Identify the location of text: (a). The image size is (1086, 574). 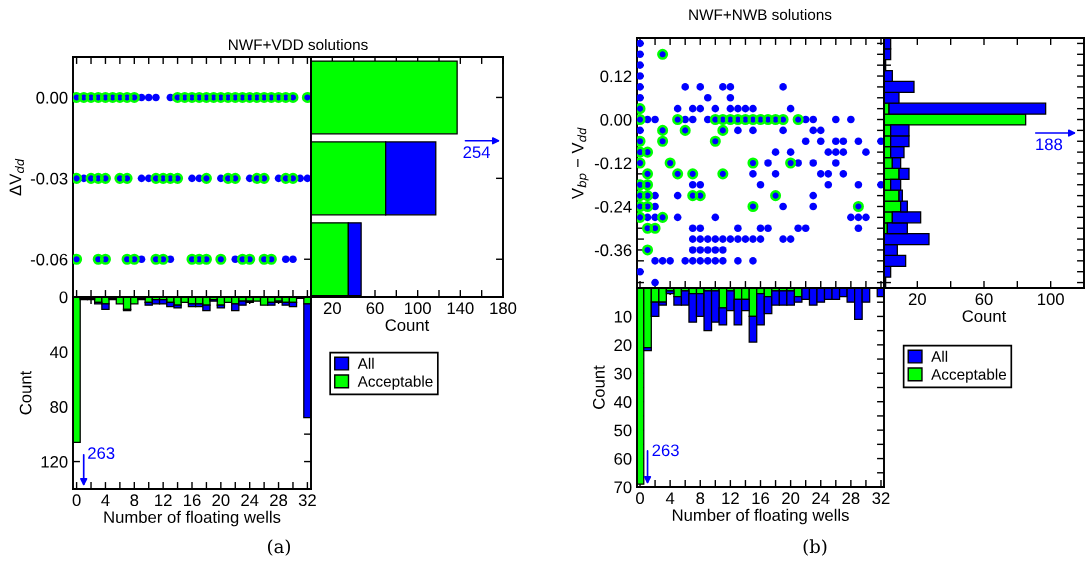
(279, 547).